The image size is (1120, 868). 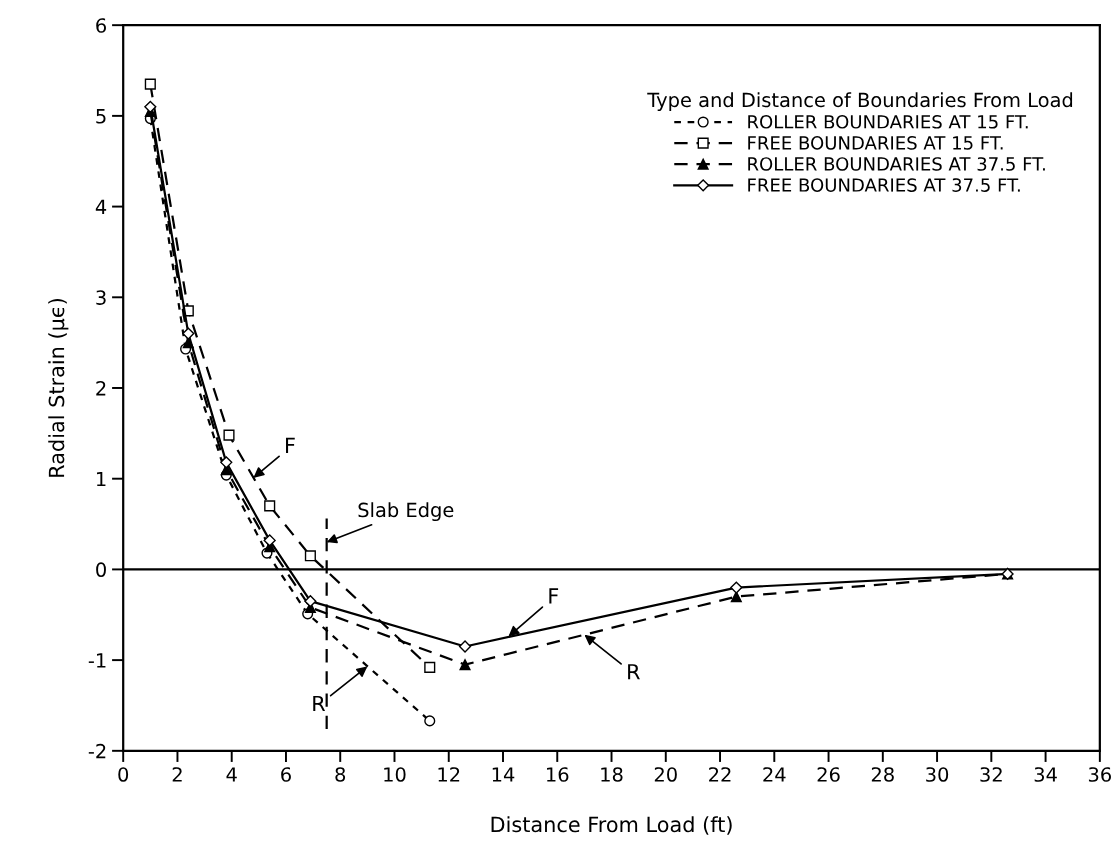 I want to click on legend-title: Type and Distance of Boundaries From Load, so click(x=860, y=102).